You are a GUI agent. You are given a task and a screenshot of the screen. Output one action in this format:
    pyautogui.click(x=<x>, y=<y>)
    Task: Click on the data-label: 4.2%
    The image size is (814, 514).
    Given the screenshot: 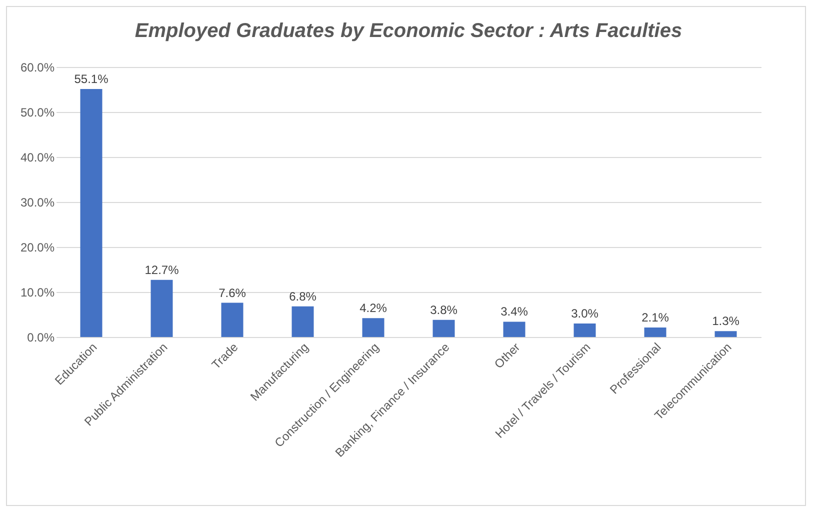 What is the action you would take?
    pyautogui.click(x=374, y=308)
    